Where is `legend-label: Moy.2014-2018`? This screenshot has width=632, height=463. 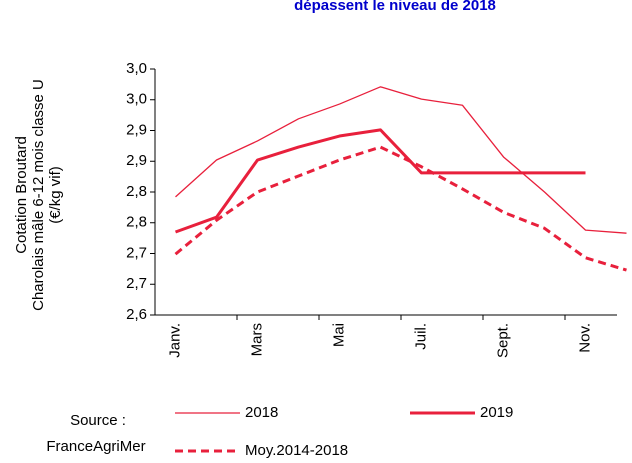
legend-label: Moy.2014-2018 is located at coordinates (296, 450).